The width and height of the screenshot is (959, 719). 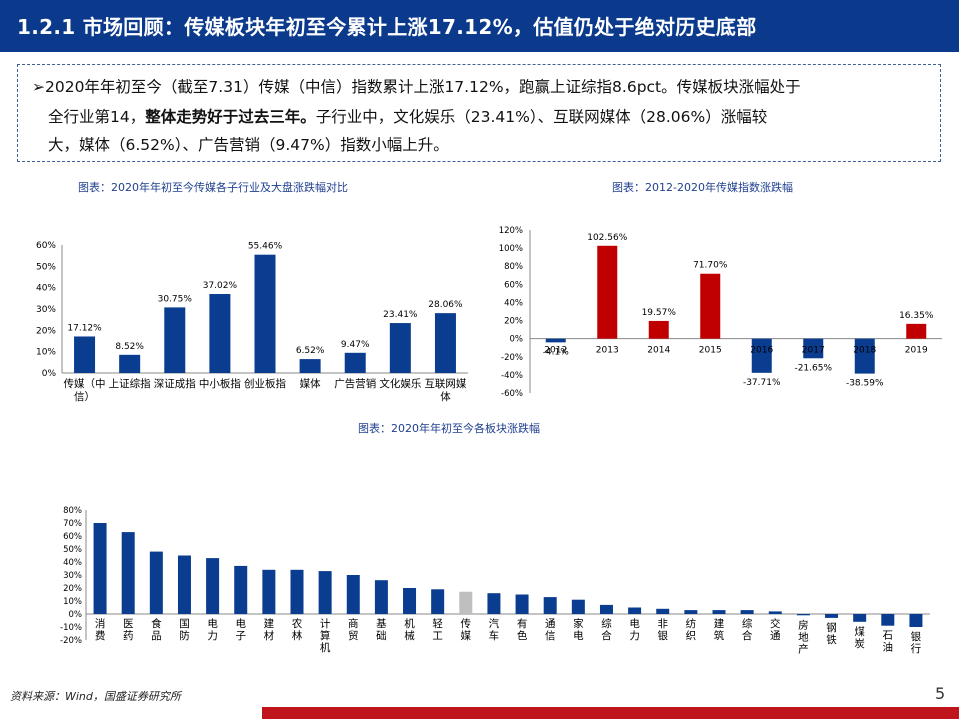 I want to click on chart3-category-label-char: 工, so click(x=437, y=636).